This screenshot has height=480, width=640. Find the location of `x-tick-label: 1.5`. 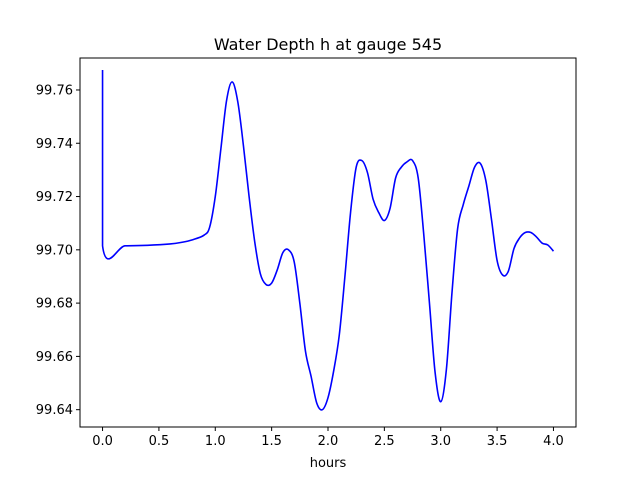

x-tick-label: 1.5 is located at coordinates (271, 441).